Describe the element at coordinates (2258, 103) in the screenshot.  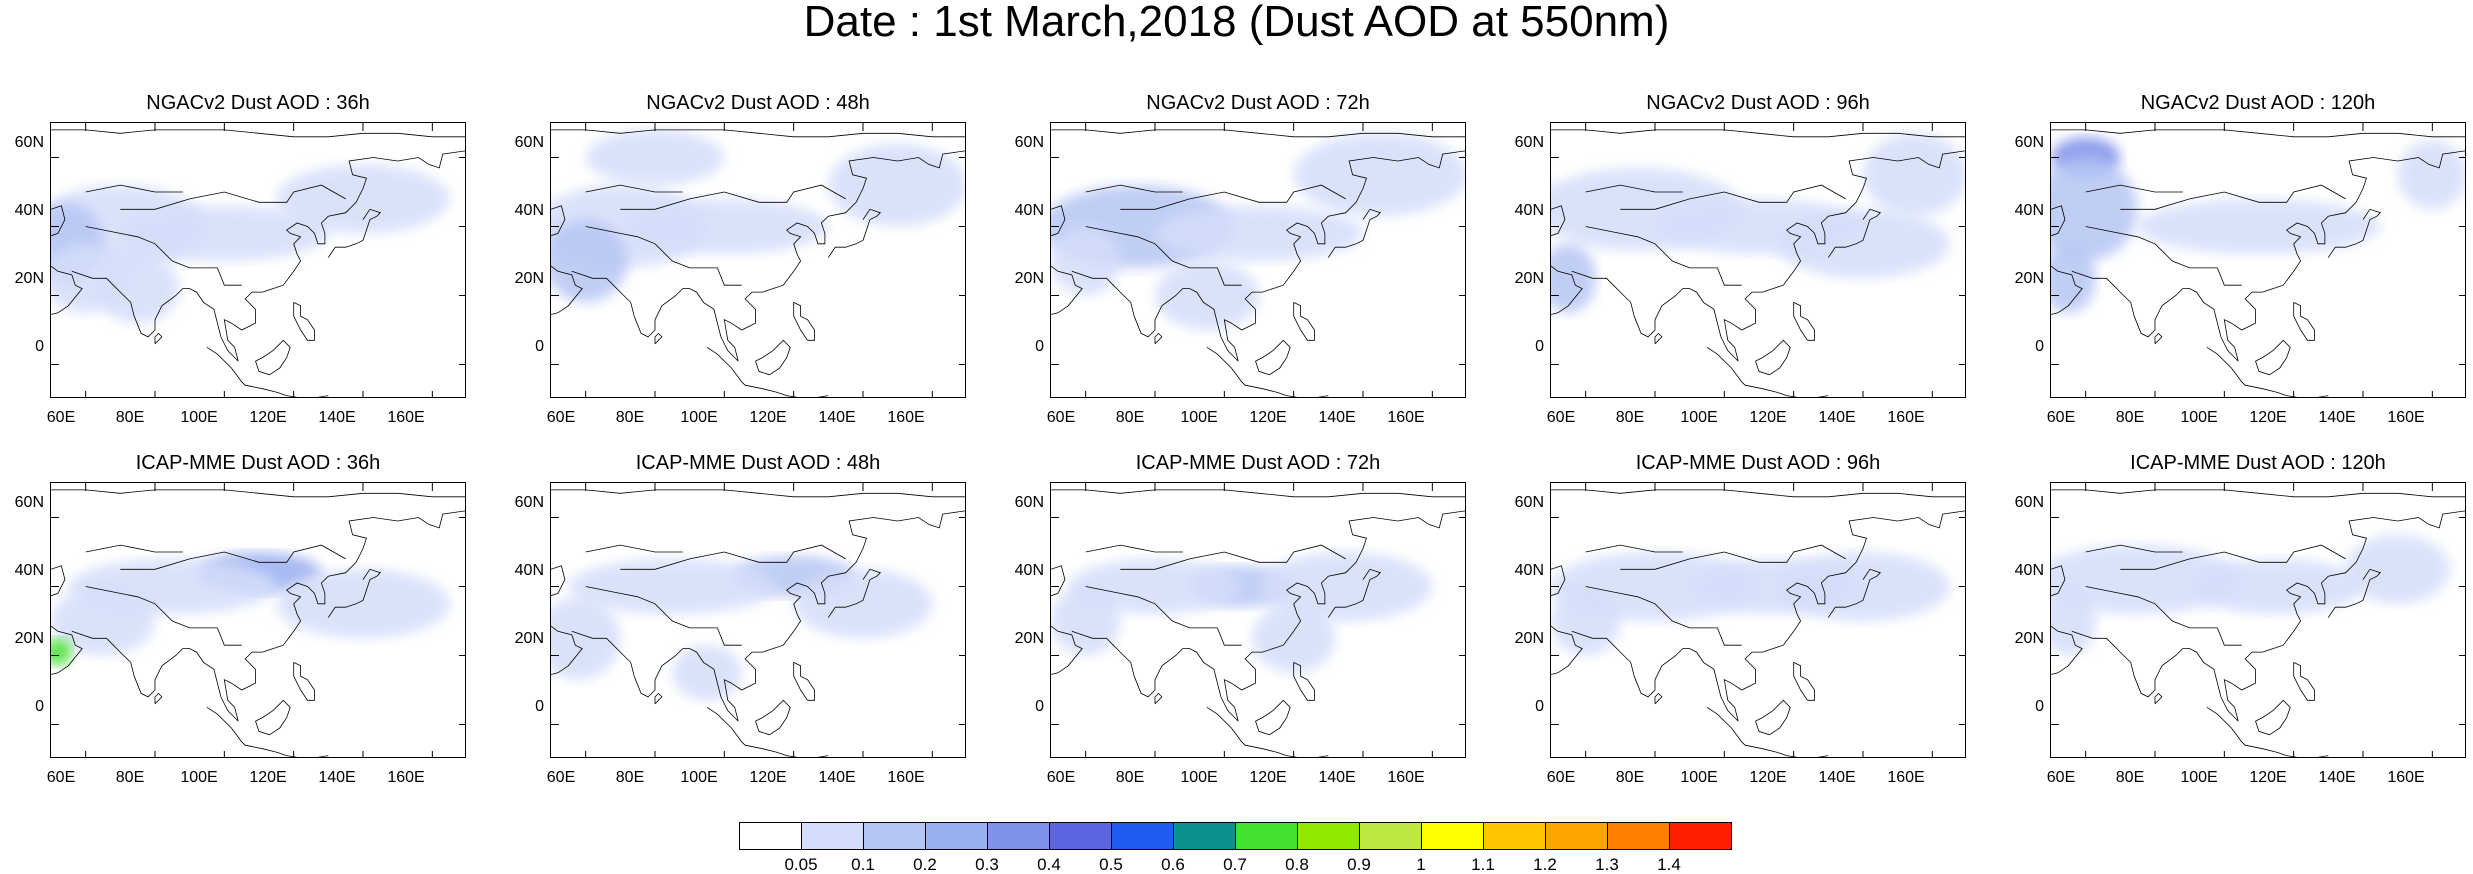
I see `panel-title: NGACv2 Dust AOD : 120h` at that location.